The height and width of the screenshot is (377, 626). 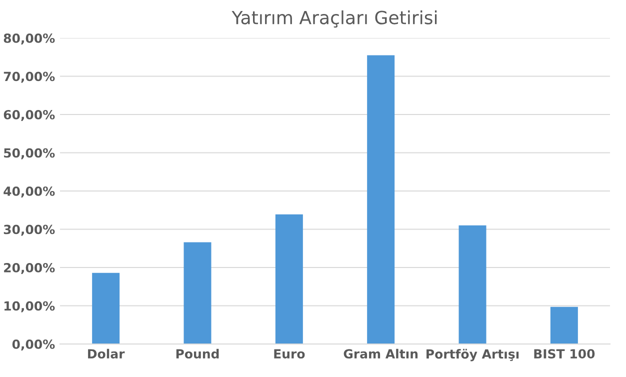 What do you see at coordinates (289, 354) in the screenshot?
I see `x-tick-label: Euro` at bounding box center [289, 354].